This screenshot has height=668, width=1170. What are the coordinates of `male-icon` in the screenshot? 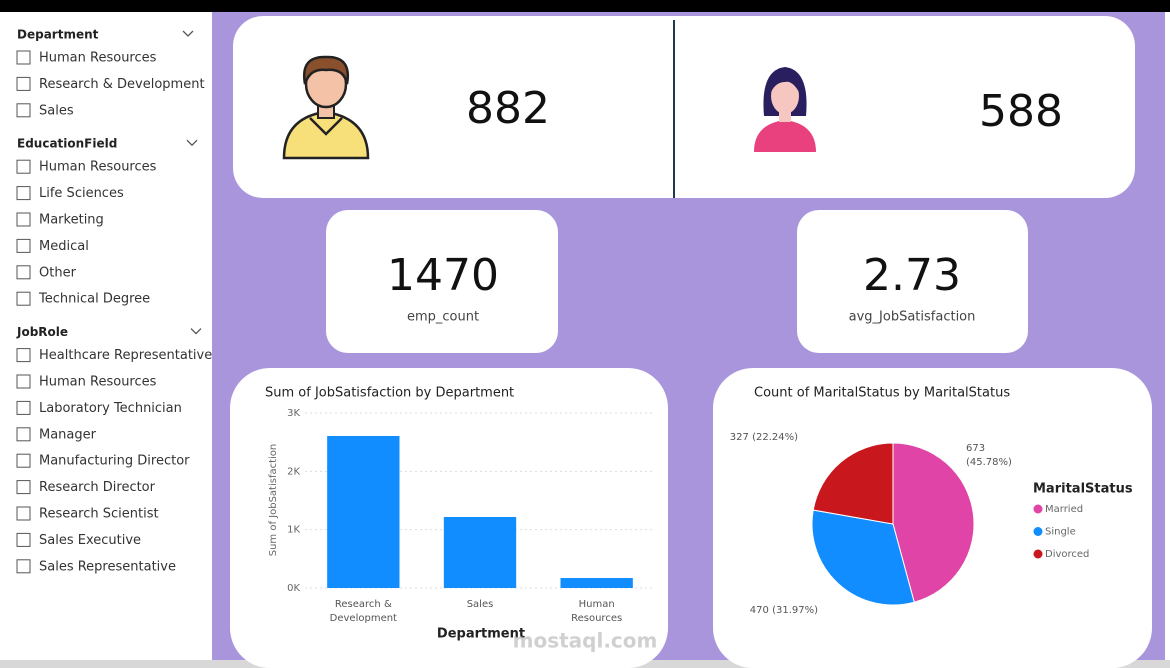 It's located at (326, 107).